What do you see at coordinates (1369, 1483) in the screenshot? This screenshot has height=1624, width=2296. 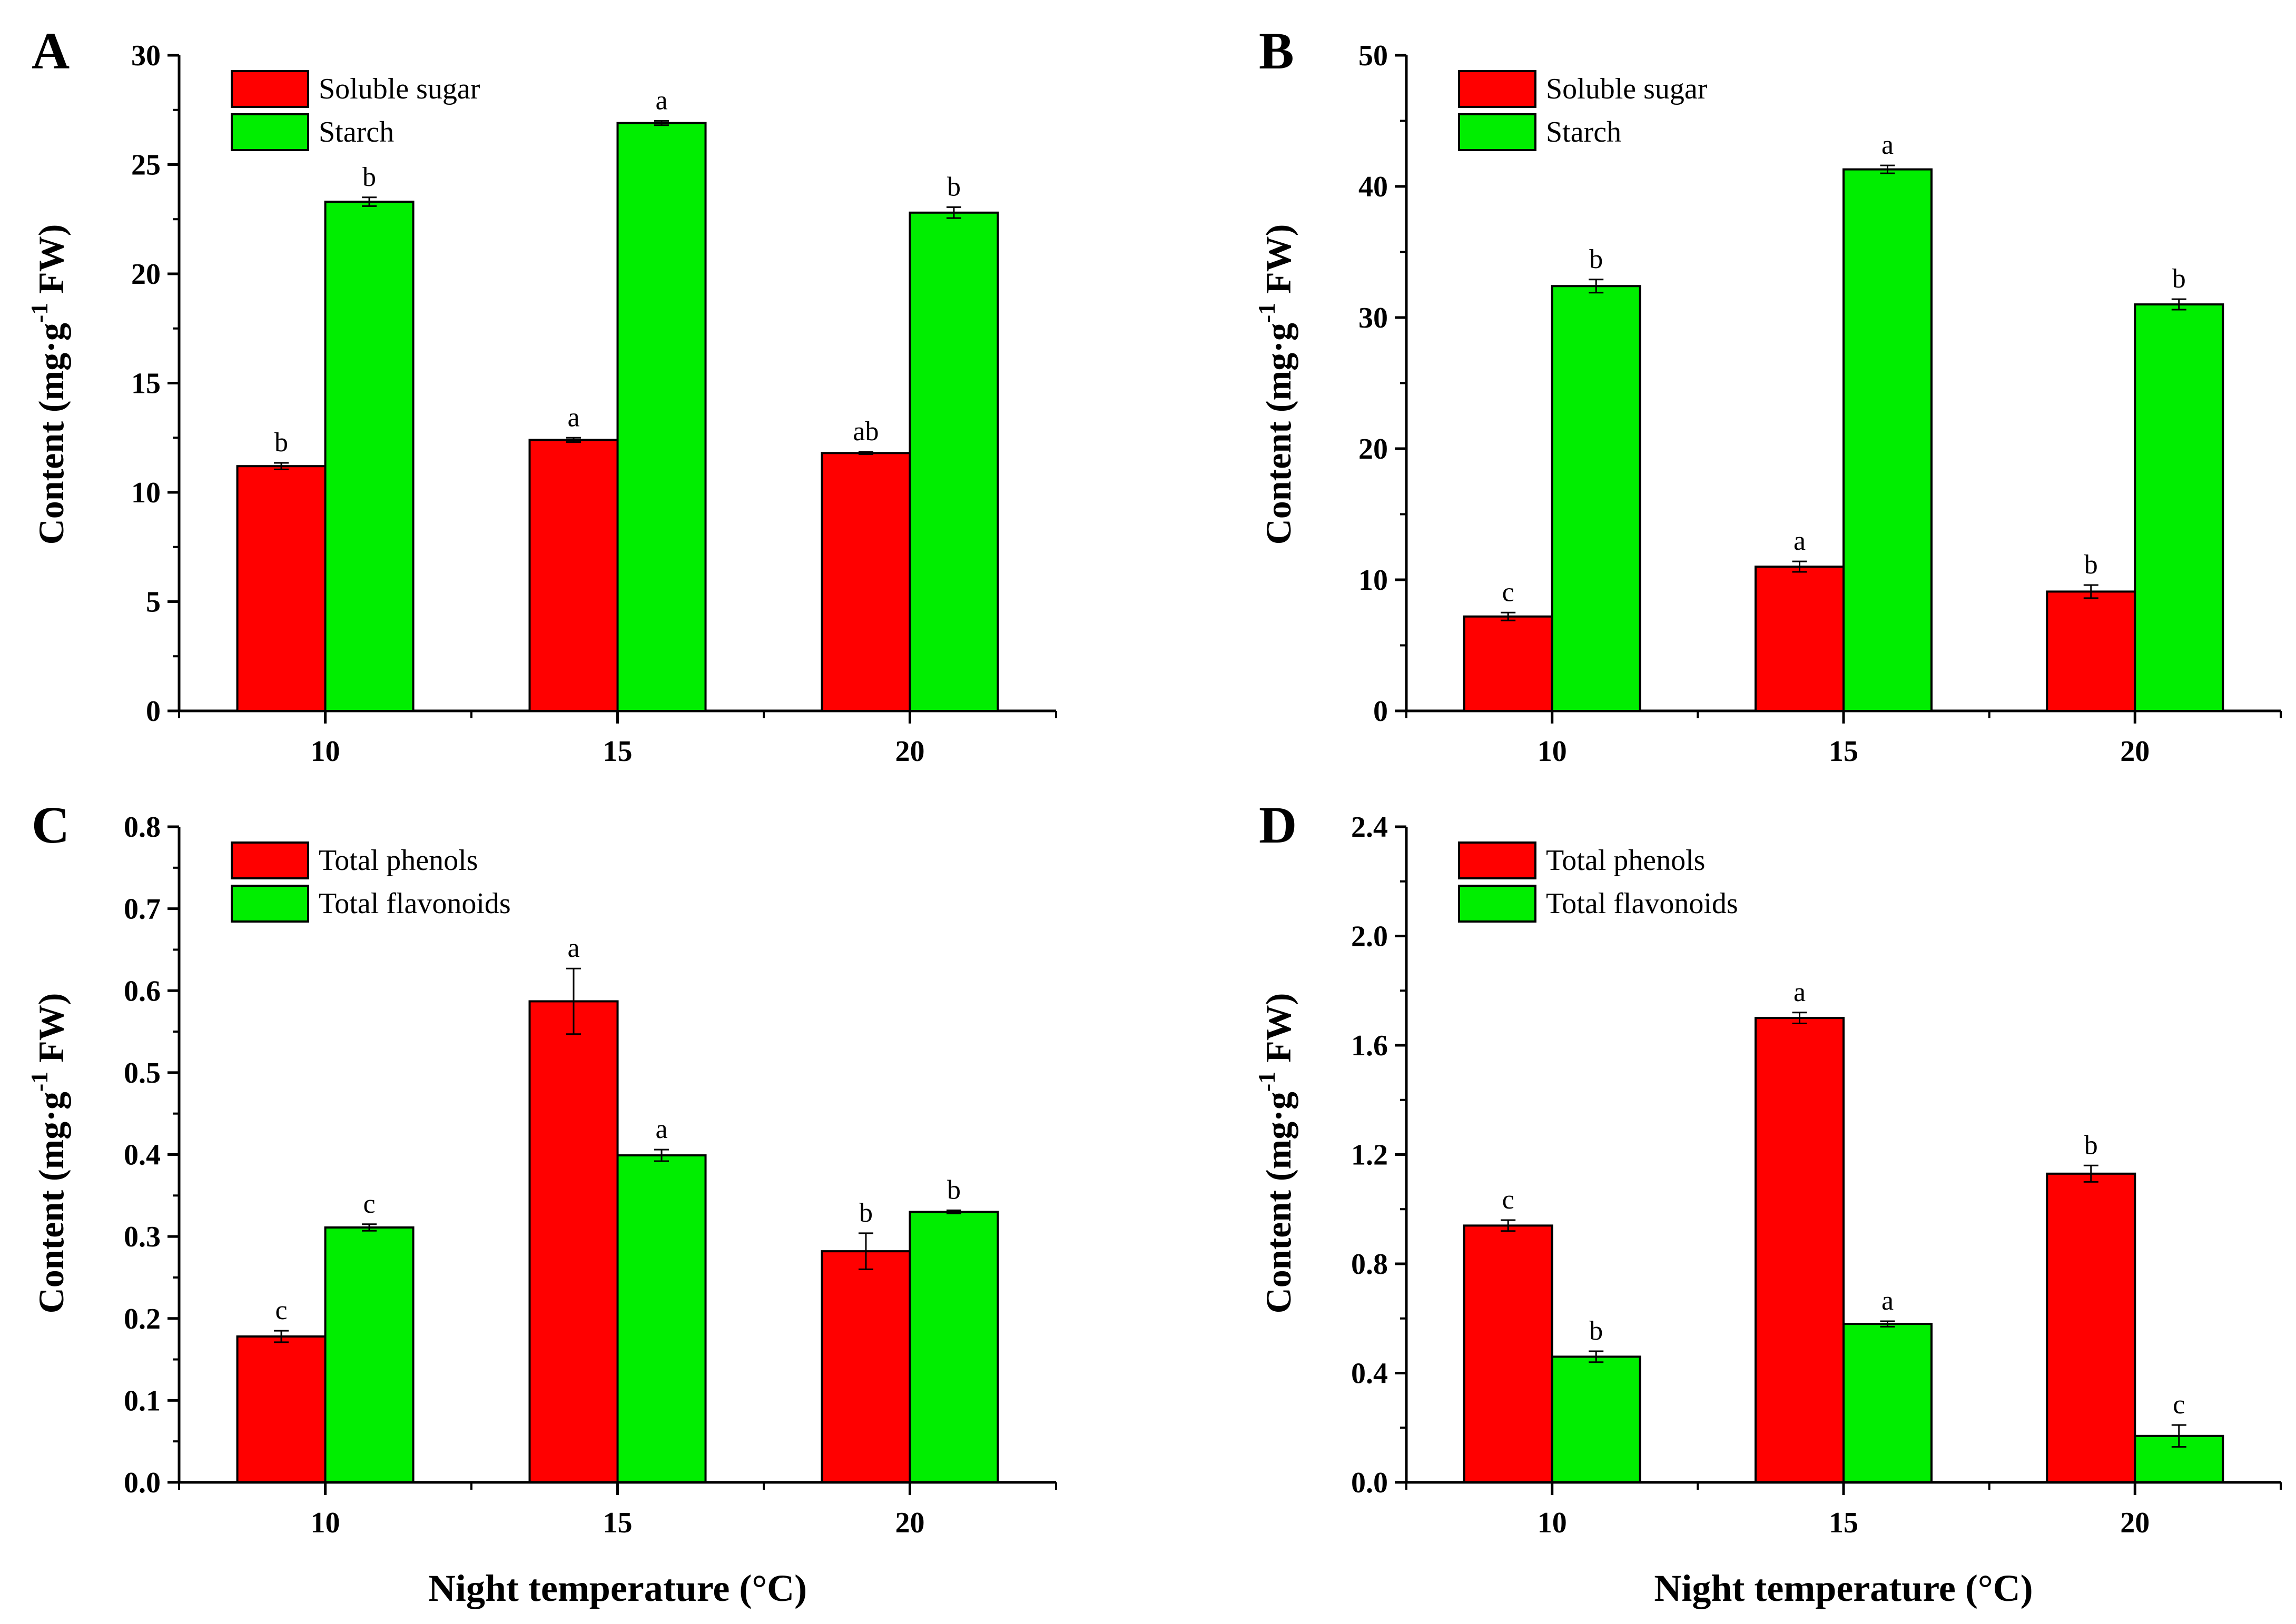 I see `y-tick-label: 0.0` at bounding box center [1369, 1483].